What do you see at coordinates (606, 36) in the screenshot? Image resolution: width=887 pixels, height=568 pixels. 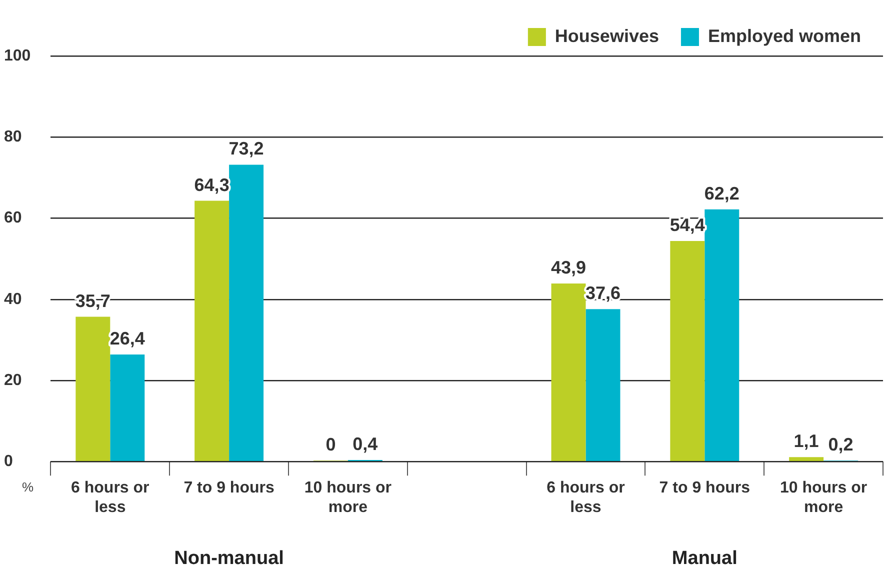 I see `legend-label: Housewives` at bounding box center [606, 36].